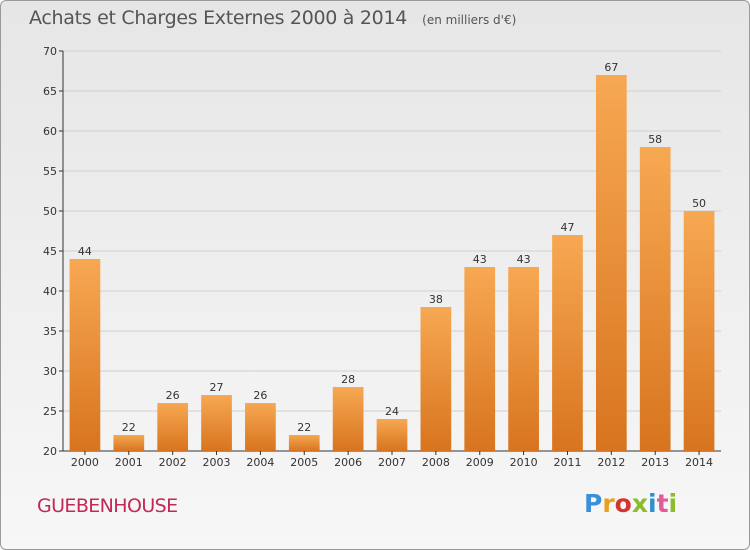 The image size is (750, 550). Describe the element at coordinates (655, 139) in the screenshot. I see `data-label: 58` at that location.